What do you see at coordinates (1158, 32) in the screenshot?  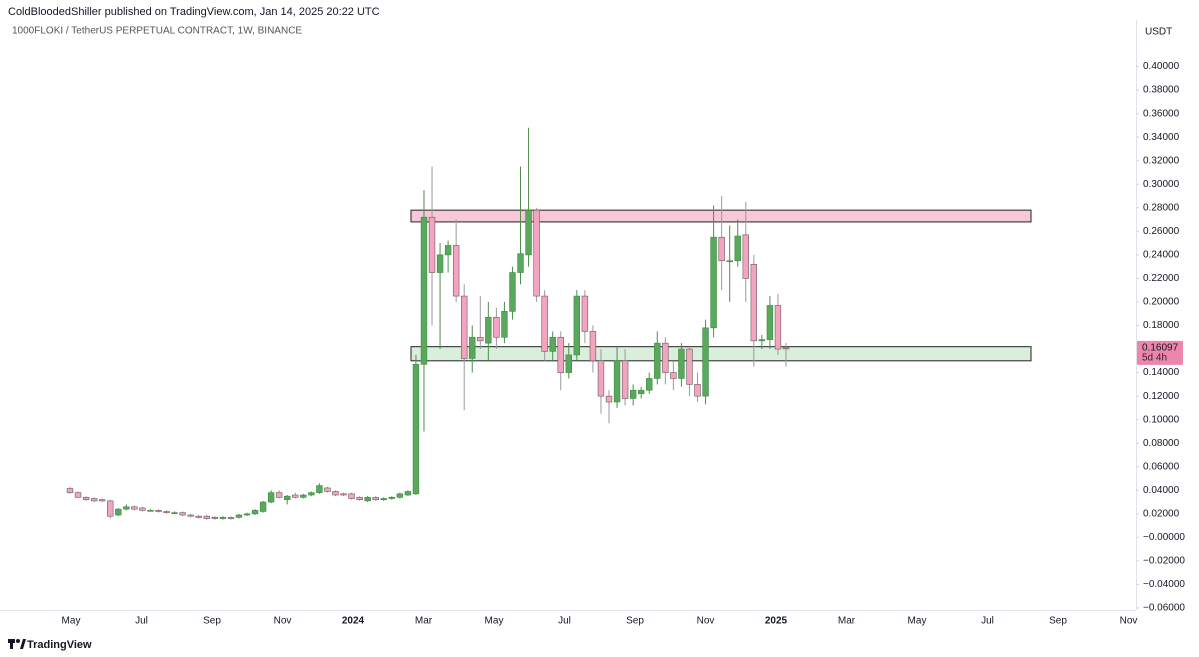 I see `currency-label: USDT` at bounding box center [1158, 32].